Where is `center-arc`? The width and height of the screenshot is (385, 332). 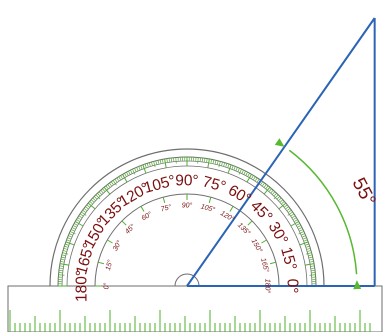
center-arc is located at coordinates (187, 280).